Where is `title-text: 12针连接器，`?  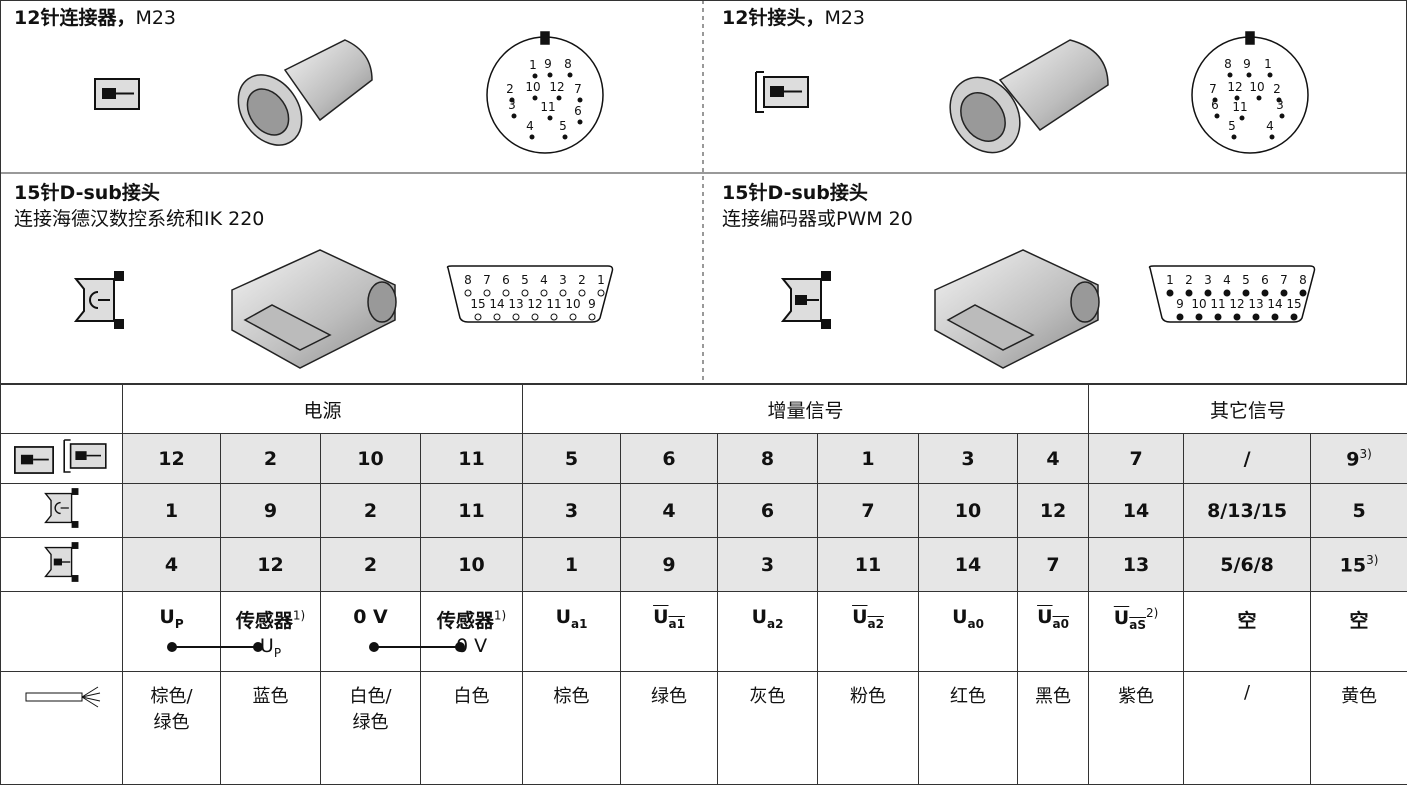 title-text: 12针连接器， is located at coordinates (74, 17).